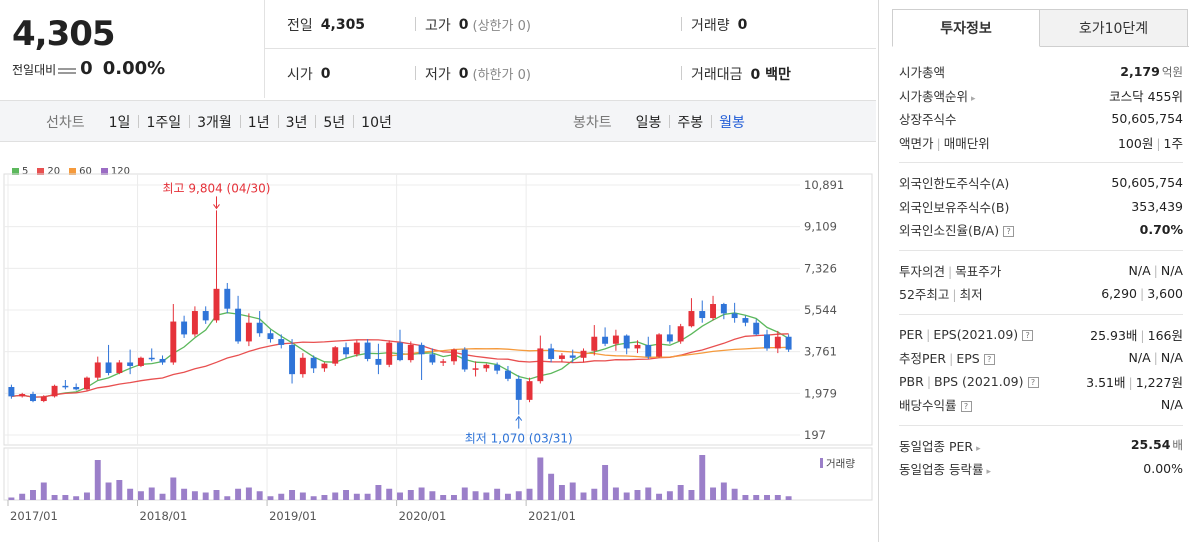 This screenshot has height=542, width=1193. I want to click on period-10y: 10년, so click(376, 122).